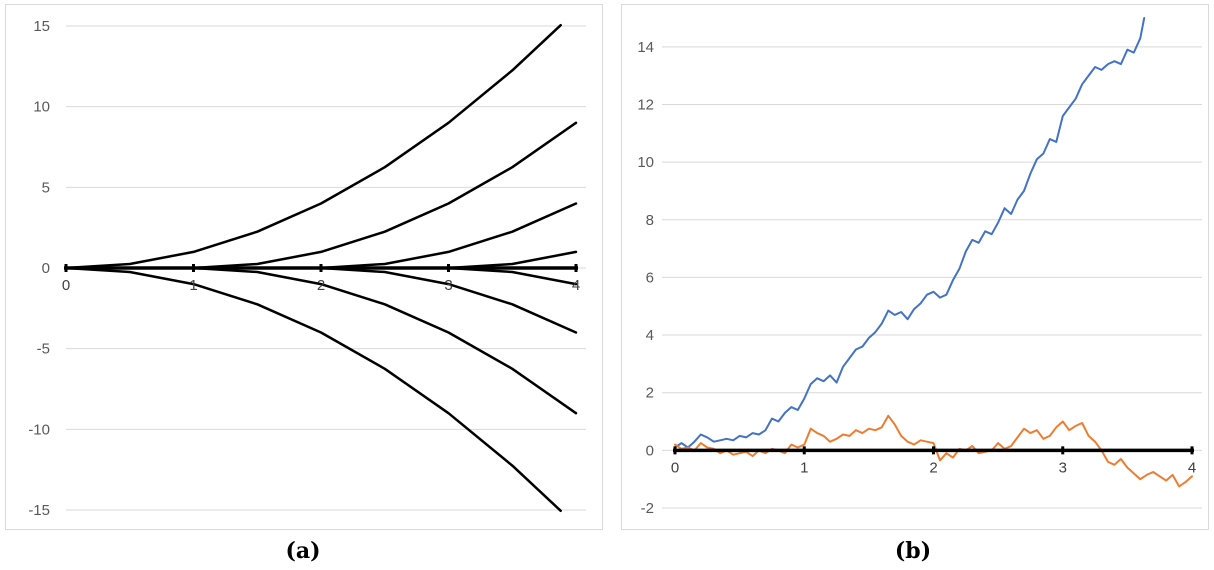  What do you see at coordinates (647, 508) in the screenshot?
I see `y-tick-label: -2` at bounding box center [647, 508].